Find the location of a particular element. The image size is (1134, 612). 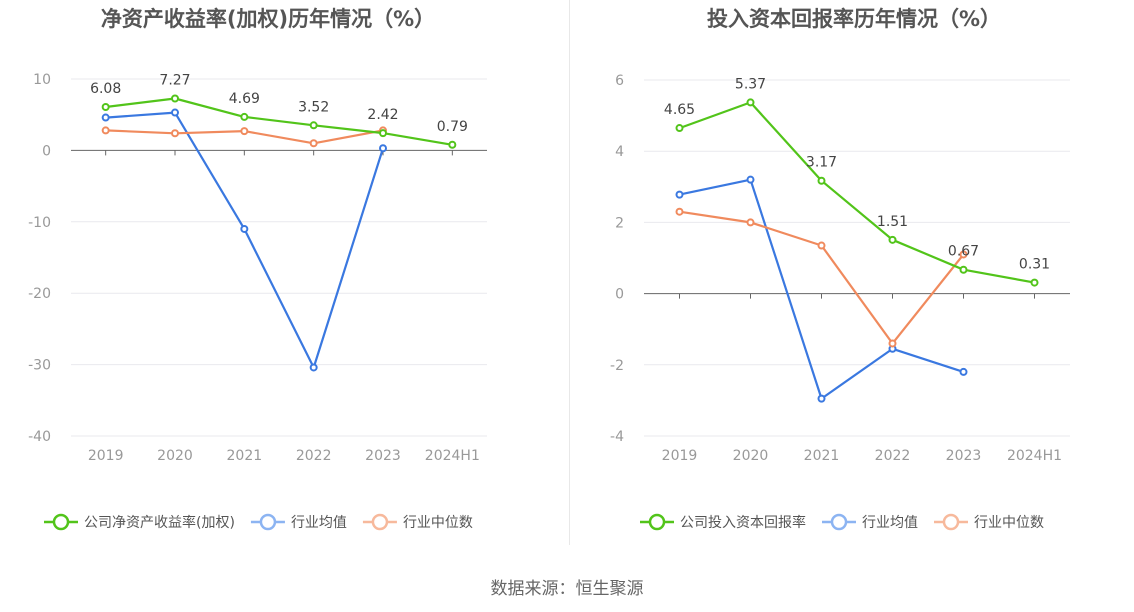

roe-data-label: 0.79 is located at coordinates (452, 127).